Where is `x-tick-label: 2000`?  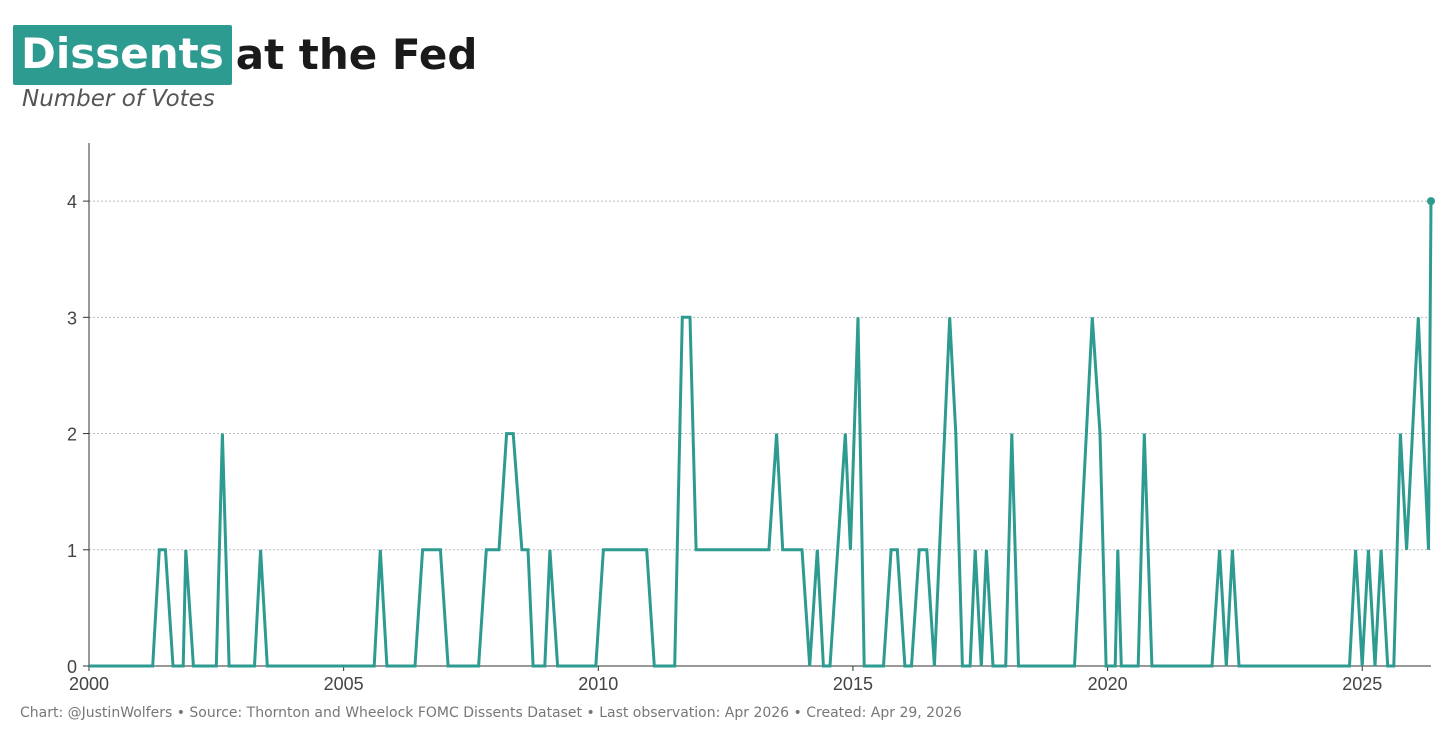 x-tick-label: 2000 is located at coordinates (89, 684).